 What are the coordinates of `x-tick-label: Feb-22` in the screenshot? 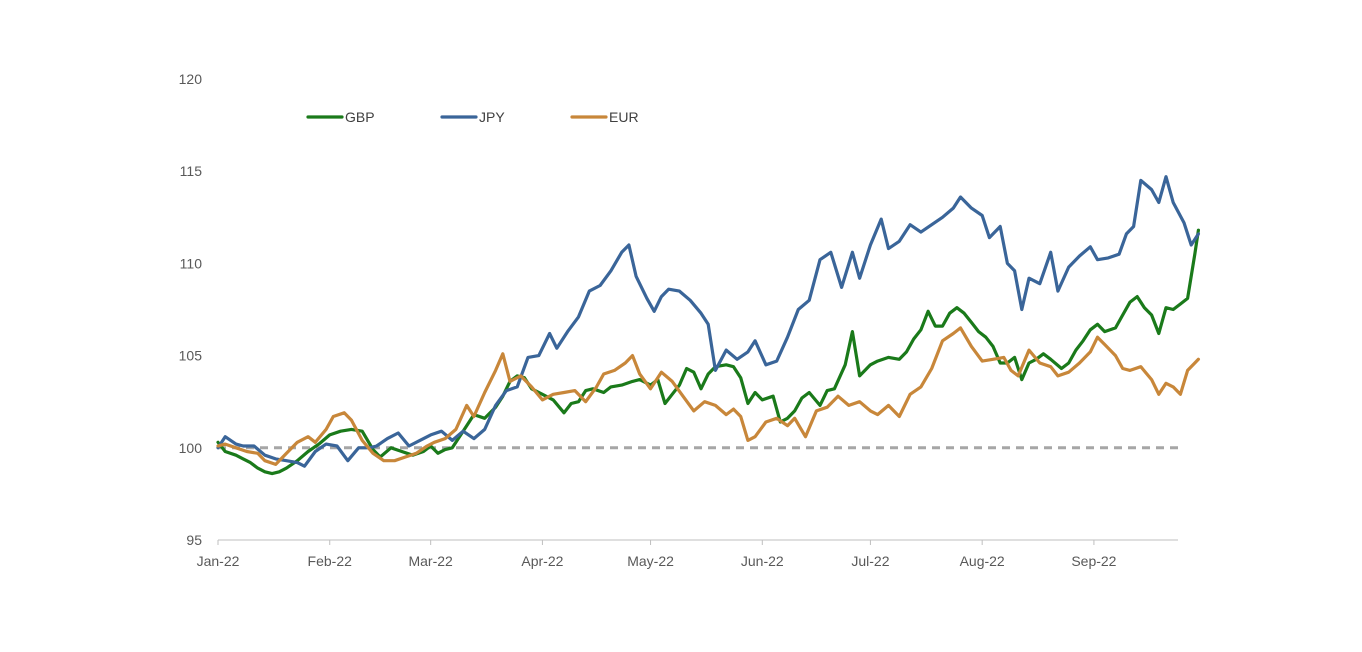 It's located at (330, 561).